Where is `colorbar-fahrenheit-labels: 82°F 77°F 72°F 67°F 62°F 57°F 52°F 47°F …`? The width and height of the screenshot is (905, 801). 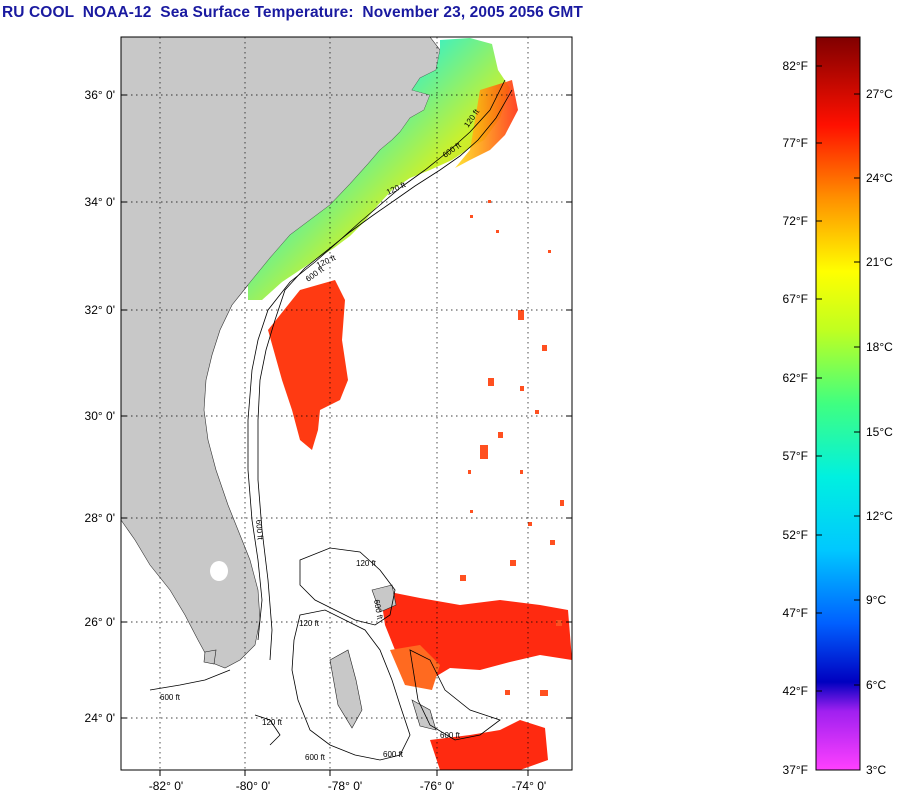
colorbar-fahrenheit-labels: 82°F 77°F 72°F 67°F 62°F 57°F 52°F 47°F … is located at coordinates (795, 418).